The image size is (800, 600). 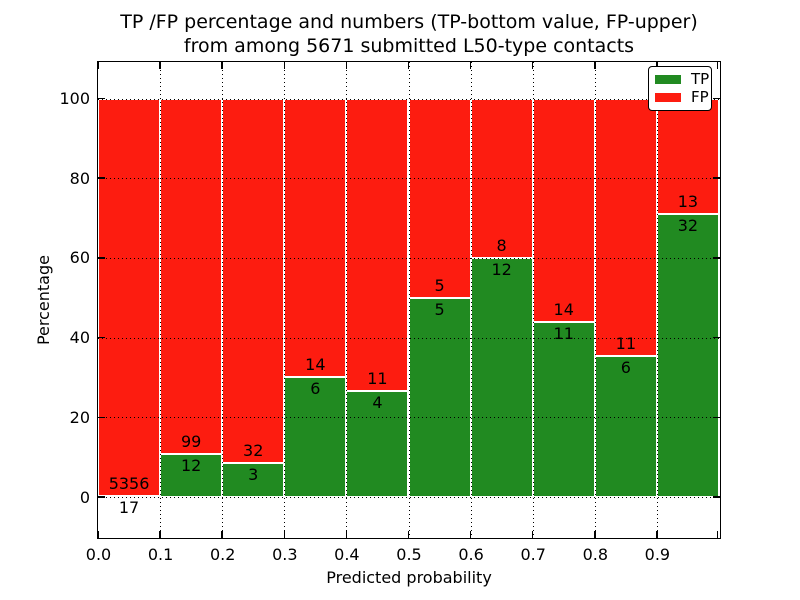 What do you see at coordinates (688, 201) in the screenshot?
I see `fp-count-label: 13` at bounding box center [688, 201].